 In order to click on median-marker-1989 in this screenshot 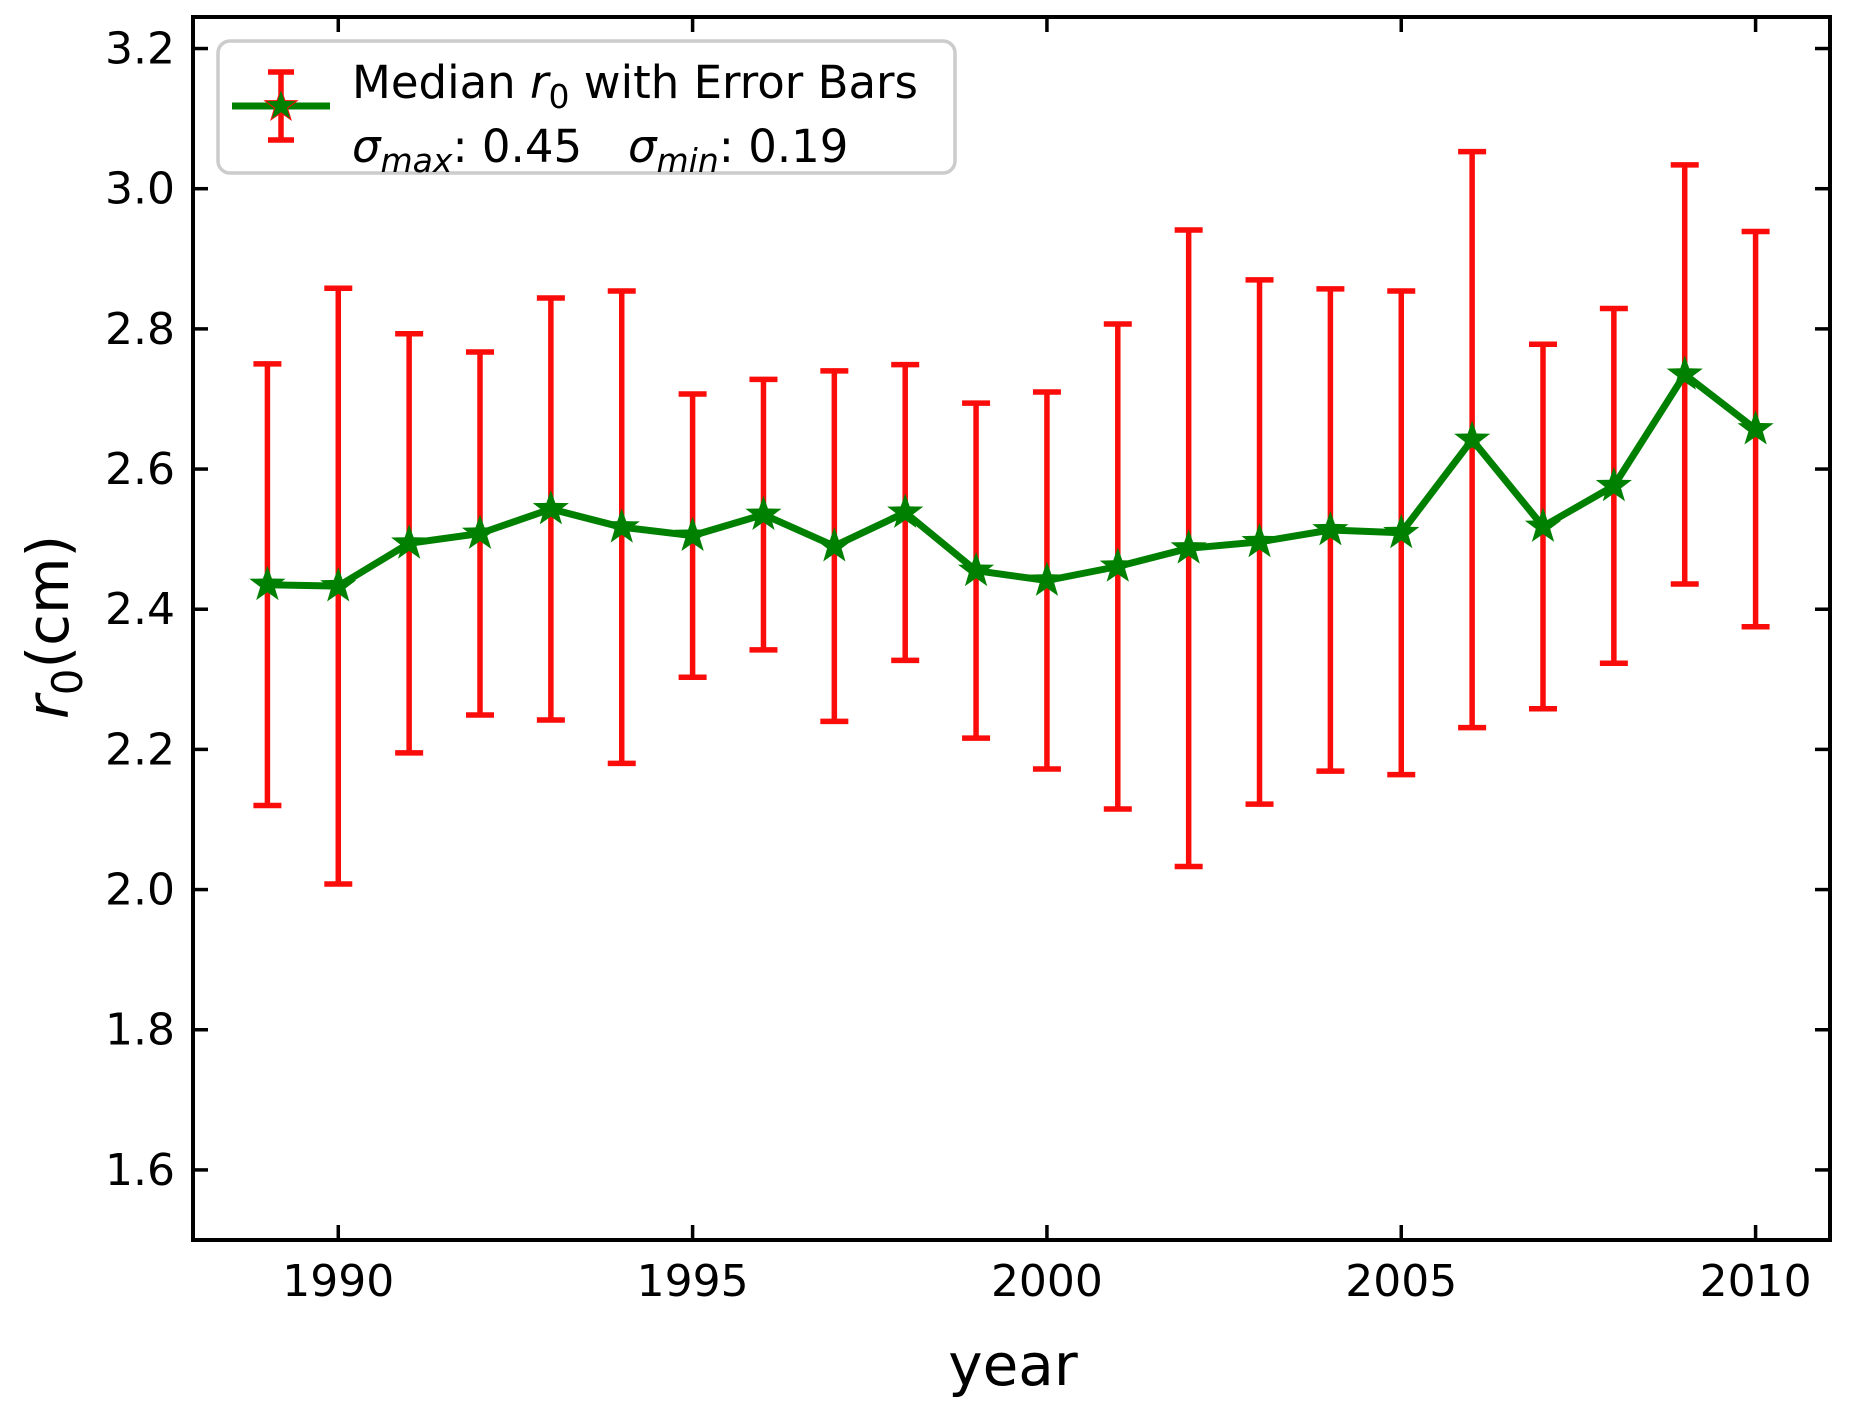, I will do `click(267, 583)`.